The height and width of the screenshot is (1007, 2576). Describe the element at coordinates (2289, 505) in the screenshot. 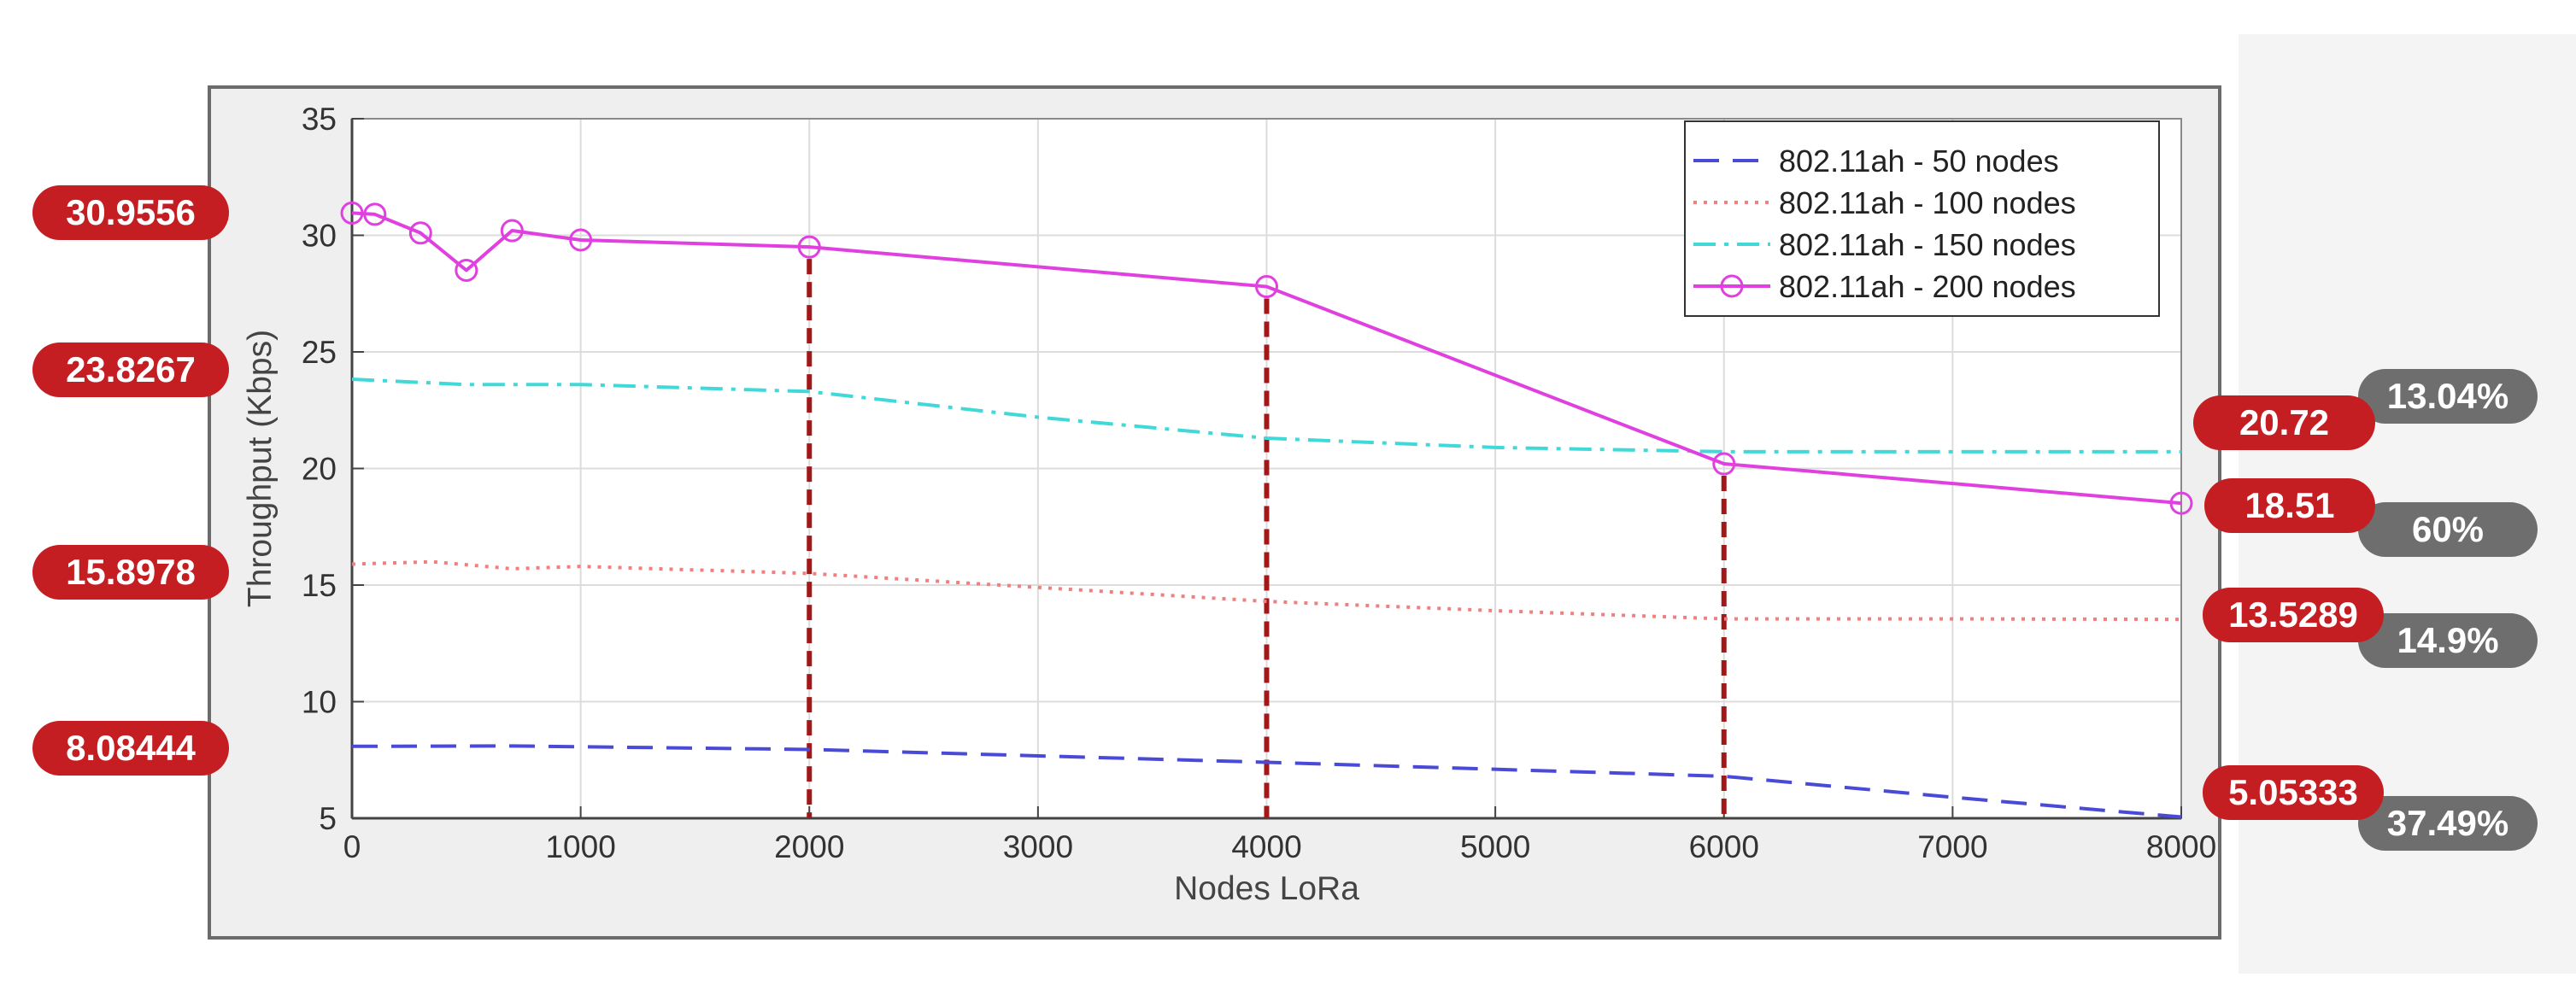

I see `right-annotation-200-nodes: 18.51` at that location.